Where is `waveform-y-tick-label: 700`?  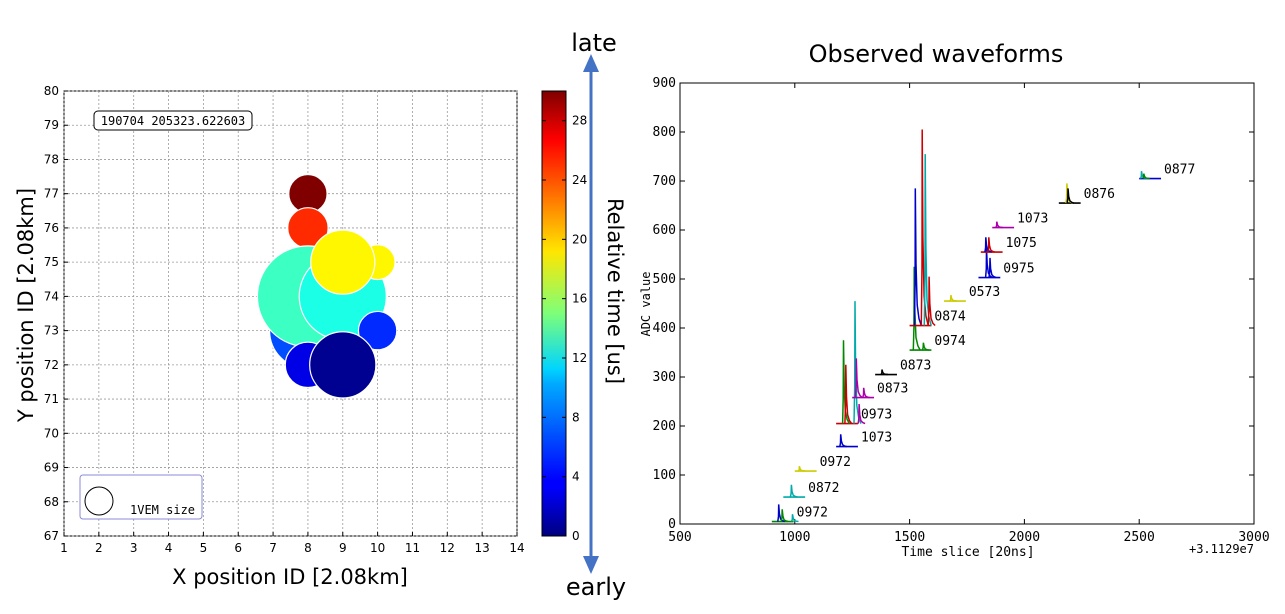
waveform-y-tick-label: 700 is located at coordinates (664, 181).